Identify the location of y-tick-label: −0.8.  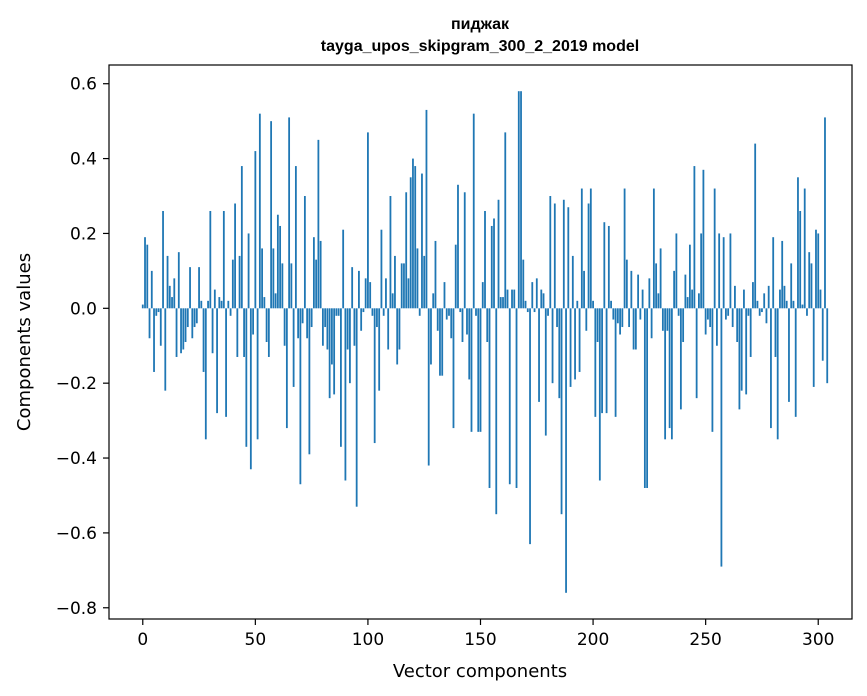
(76, 609).